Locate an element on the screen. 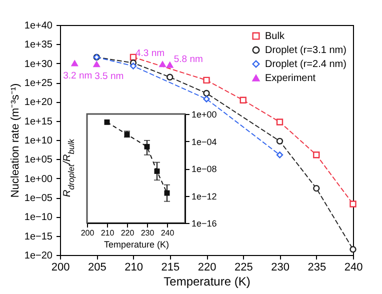  x-tick-label: 235 is located at coordinates (317, 268).